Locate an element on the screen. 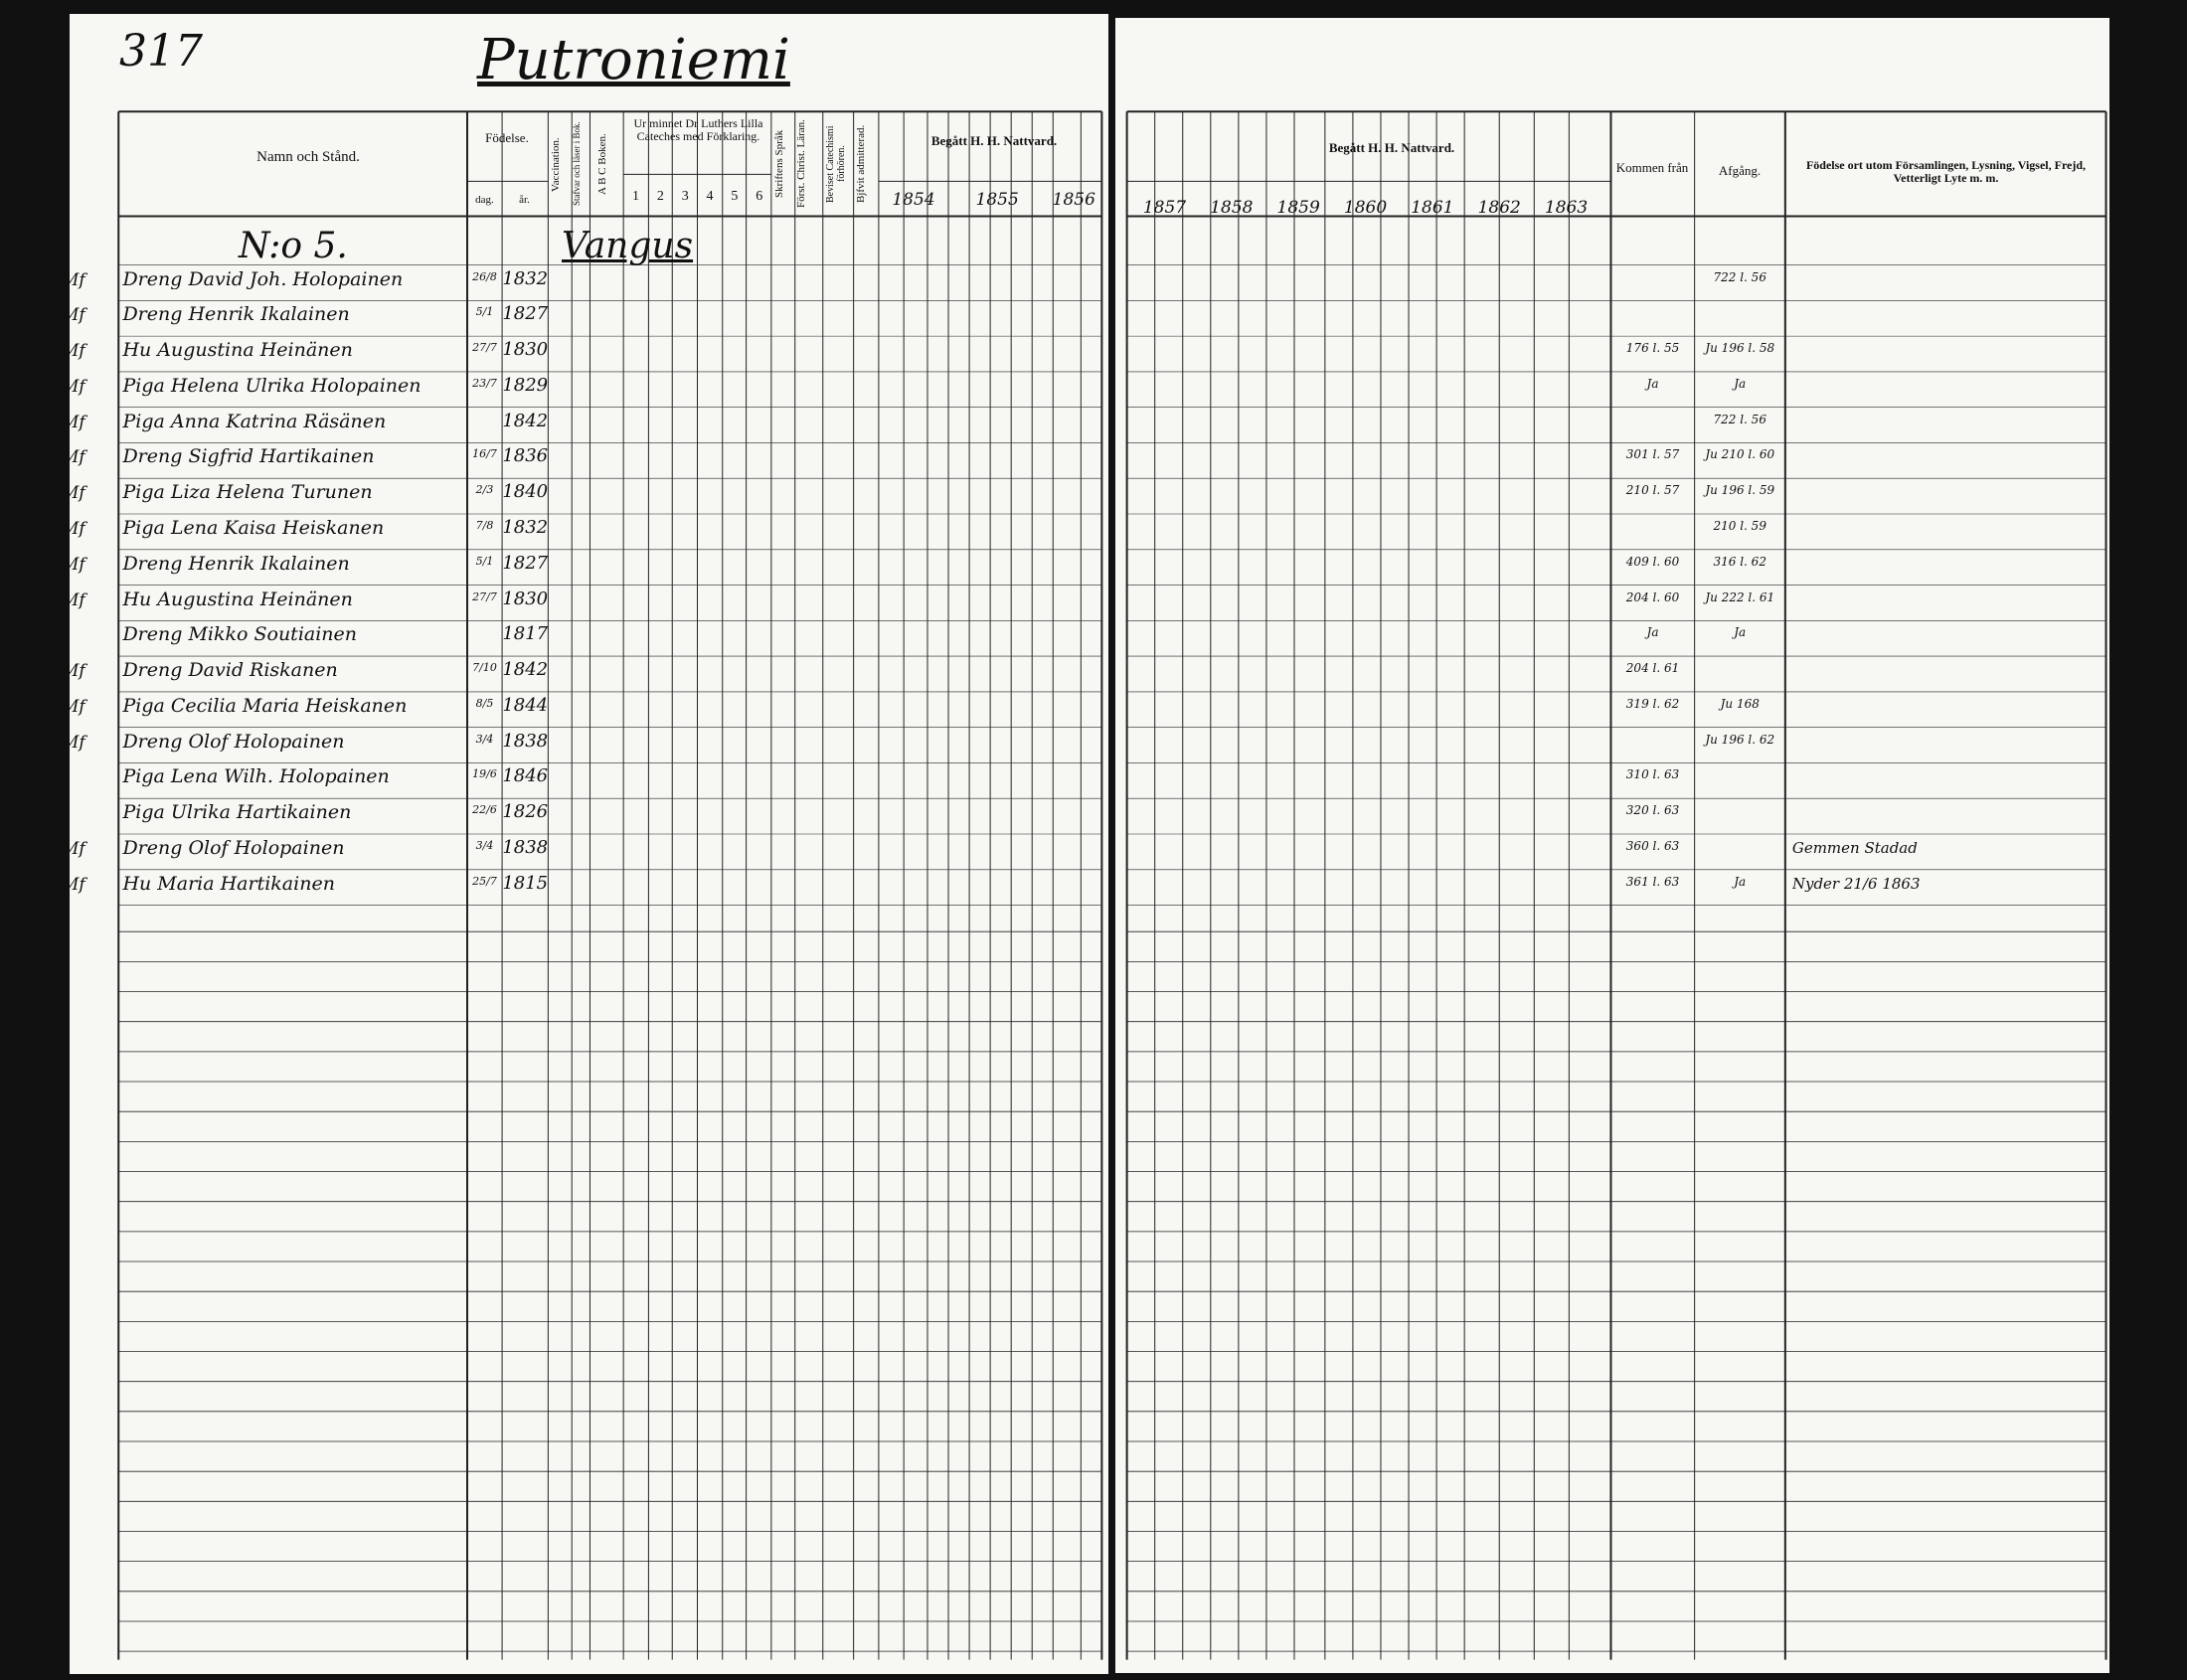 This screenshot has height=1680, width=2187. arrived: 361 l. 63 is located at coordinates (1653, 882).